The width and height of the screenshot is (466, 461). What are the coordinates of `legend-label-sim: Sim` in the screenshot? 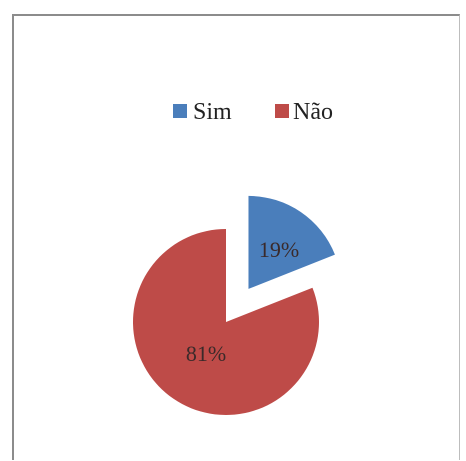 It's located at (212, 112).